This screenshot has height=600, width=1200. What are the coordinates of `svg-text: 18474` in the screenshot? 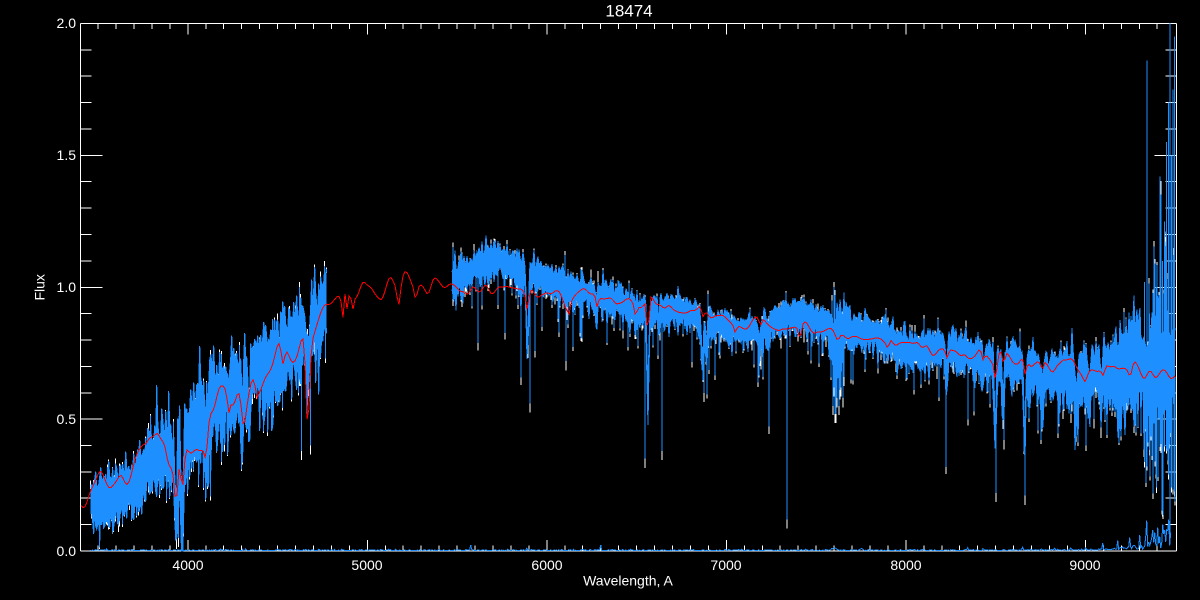 It's located at (628, 11).